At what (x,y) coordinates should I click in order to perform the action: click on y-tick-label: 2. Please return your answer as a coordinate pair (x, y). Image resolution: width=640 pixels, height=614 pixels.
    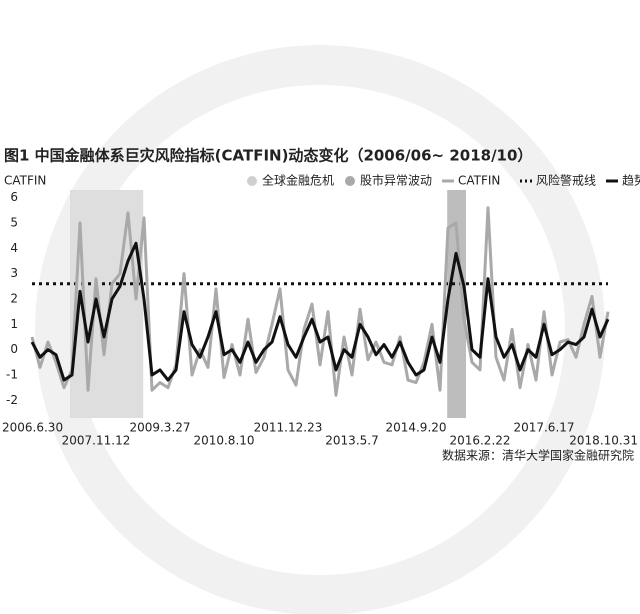
    Looking at the image, I should click on (14, 298).